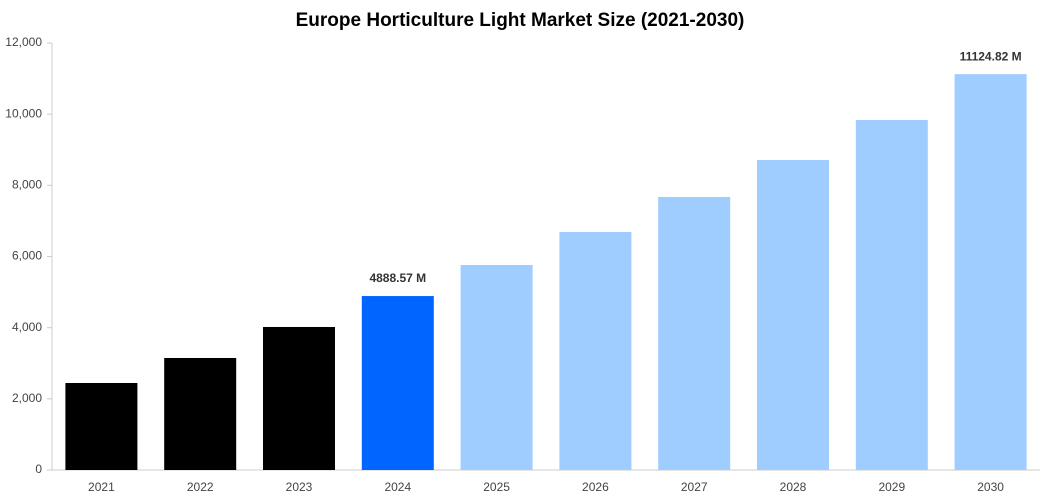 This screenshot has height=500, width=1040. Describe the element at coordinates (793, 487) in the screenshot. I see `x-tick-label: 2028` at that location.